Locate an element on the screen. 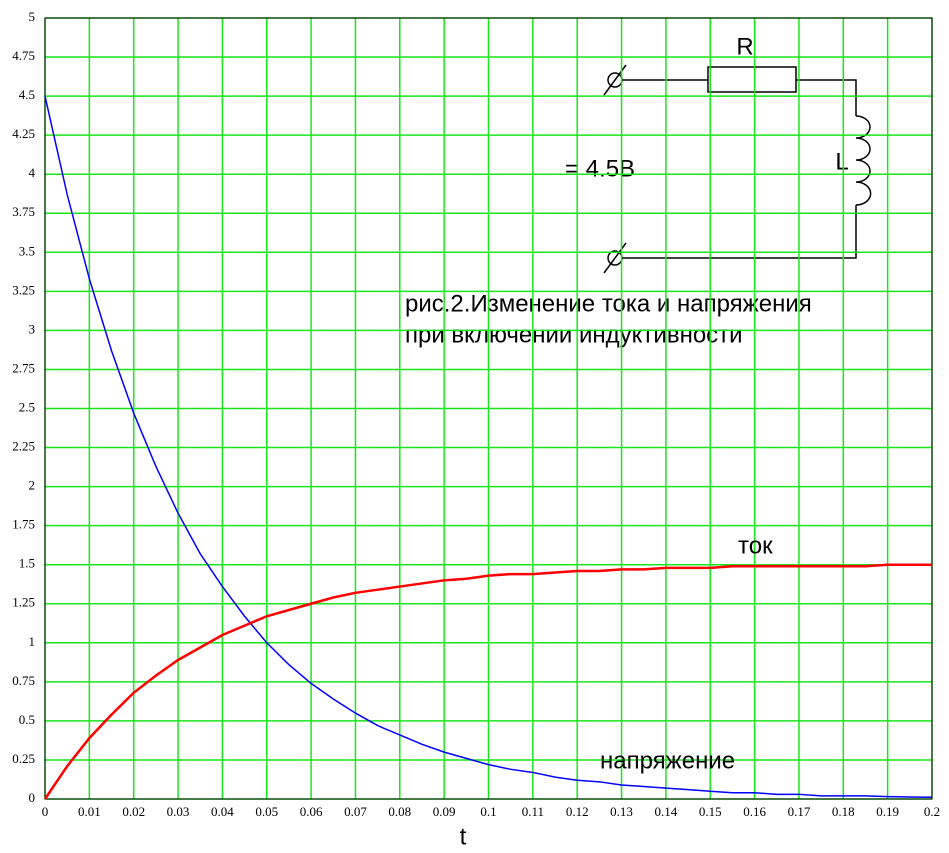 The height and width of the screenshot is (853, 949). inductor-label: L is located at coordinates (841, 161).